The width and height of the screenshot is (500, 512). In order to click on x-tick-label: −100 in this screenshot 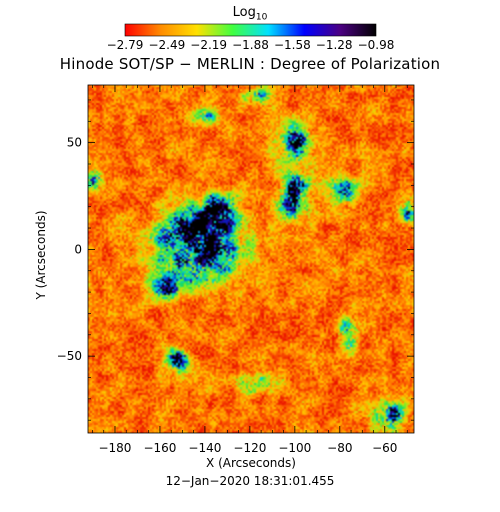, I will do `click(294, 448)`.